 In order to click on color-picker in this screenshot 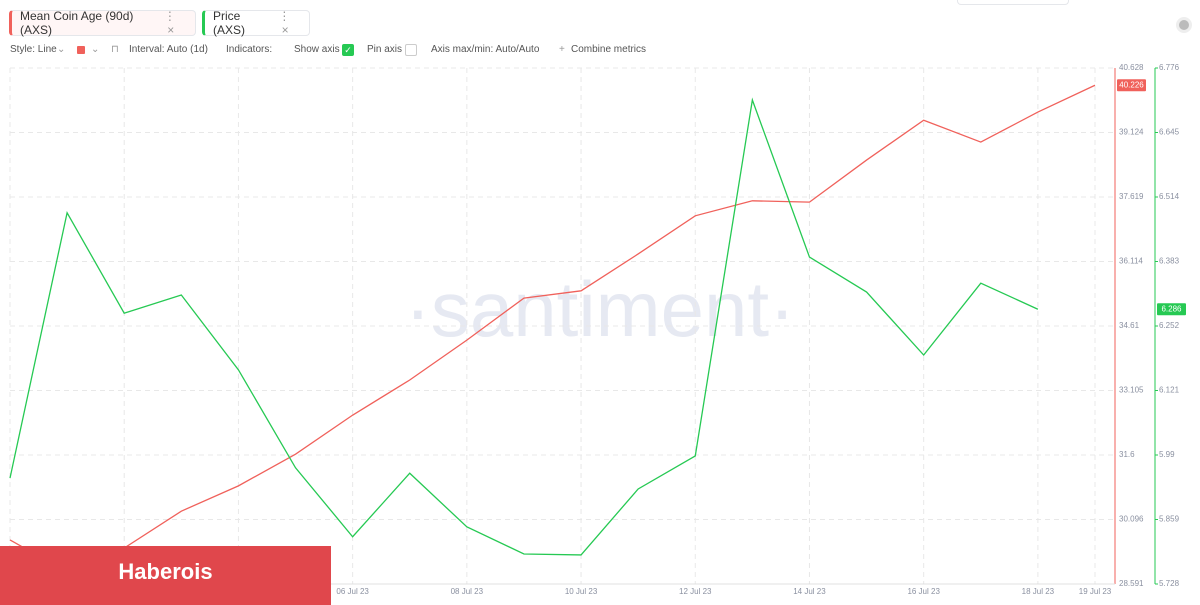, I will do `click(81, 50)`.